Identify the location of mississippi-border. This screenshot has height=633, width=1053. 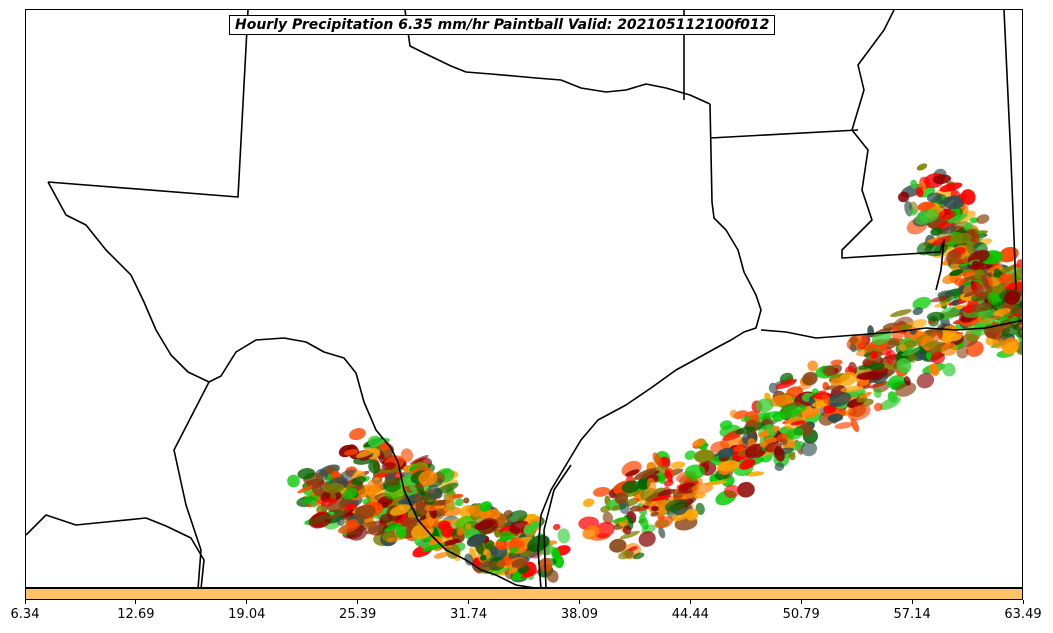
(893, 150).